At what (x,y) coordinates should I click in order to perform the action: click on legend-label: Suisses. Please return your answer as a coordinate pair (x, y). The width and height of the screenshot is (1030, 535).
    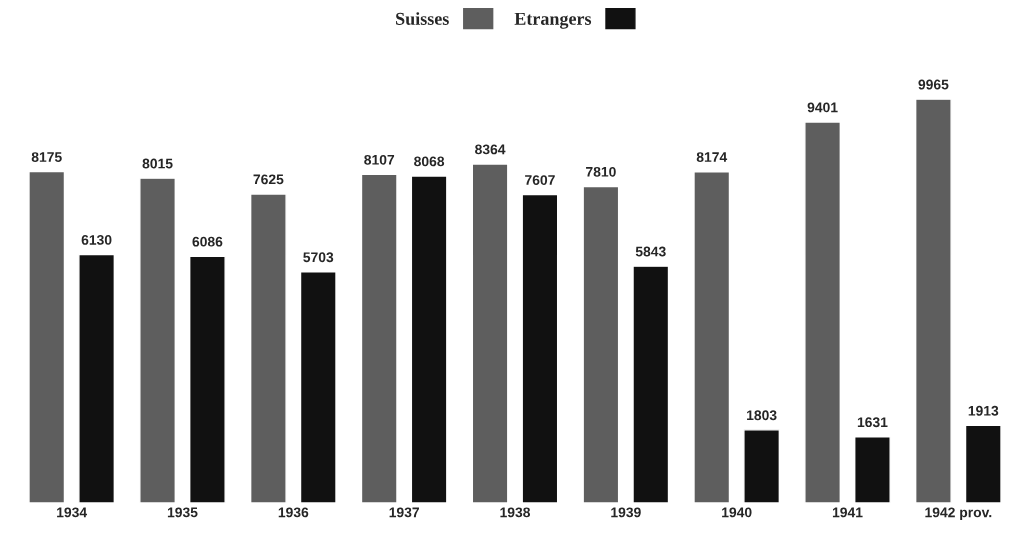
    Looking at the image, I should click on (422, 18).